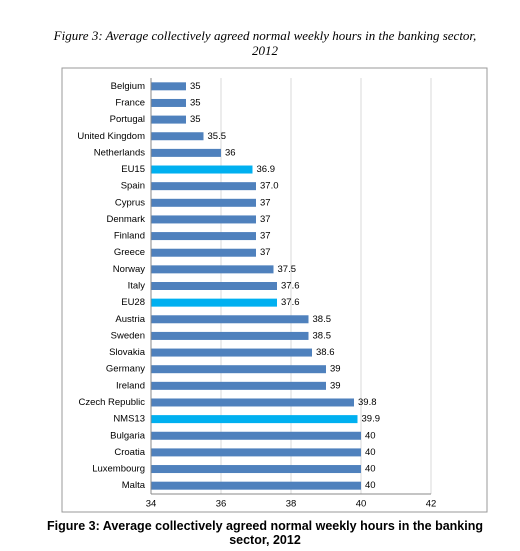 The image size is (520, 551). What do you see at coordinates (129, 452) in the screenshot?
I see `y-tick-label: Croatia` at bounding box center [129, 452].